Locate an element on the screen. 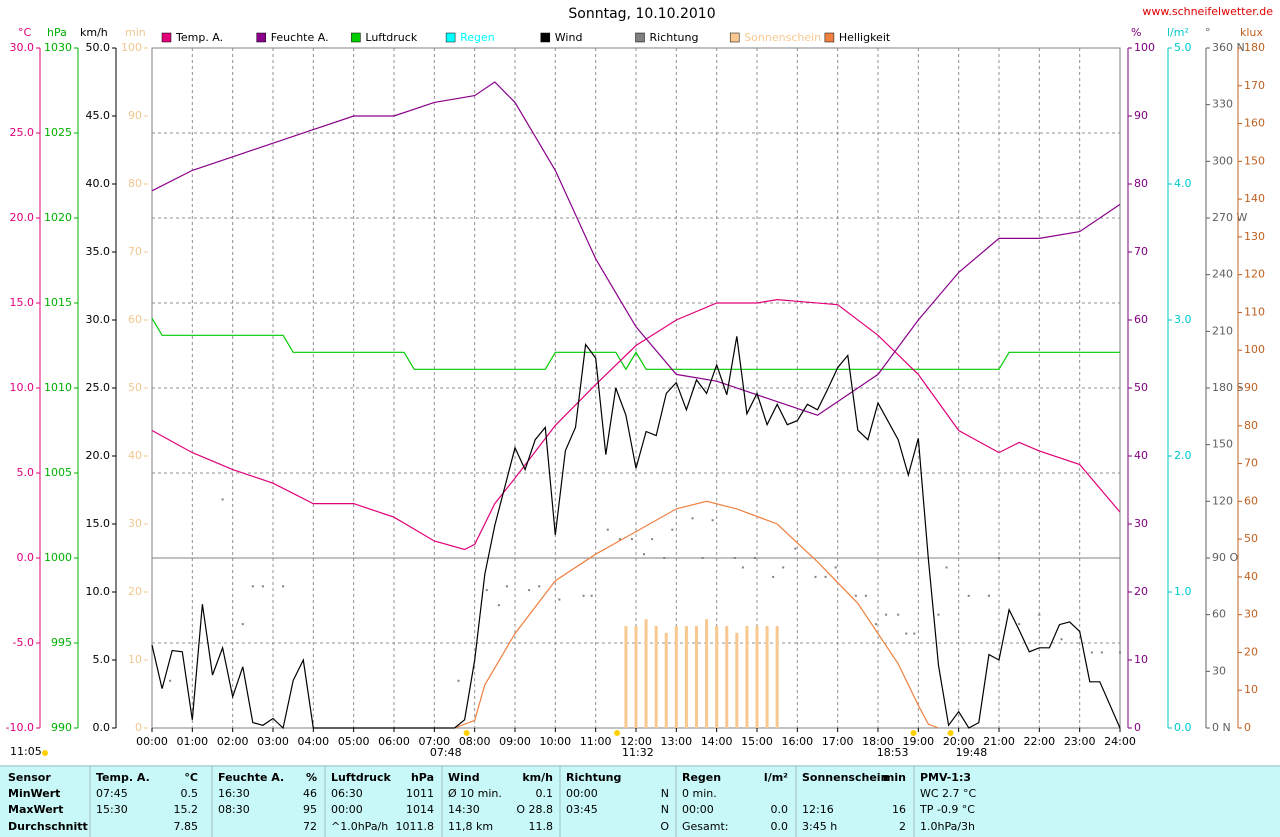 This screenshot has height=837, width=1280. legend-label: Luftdruck is located at coordinates (391, 37).